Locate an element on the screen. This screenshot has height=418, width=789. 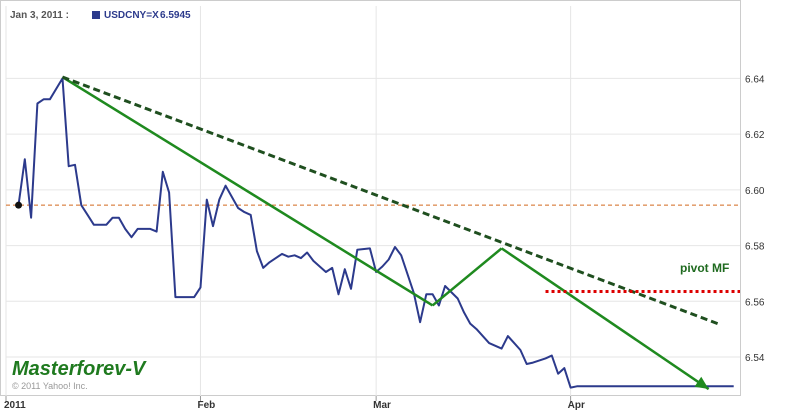
y-tick-label: 6.64 is located at coordinates (755, 79).